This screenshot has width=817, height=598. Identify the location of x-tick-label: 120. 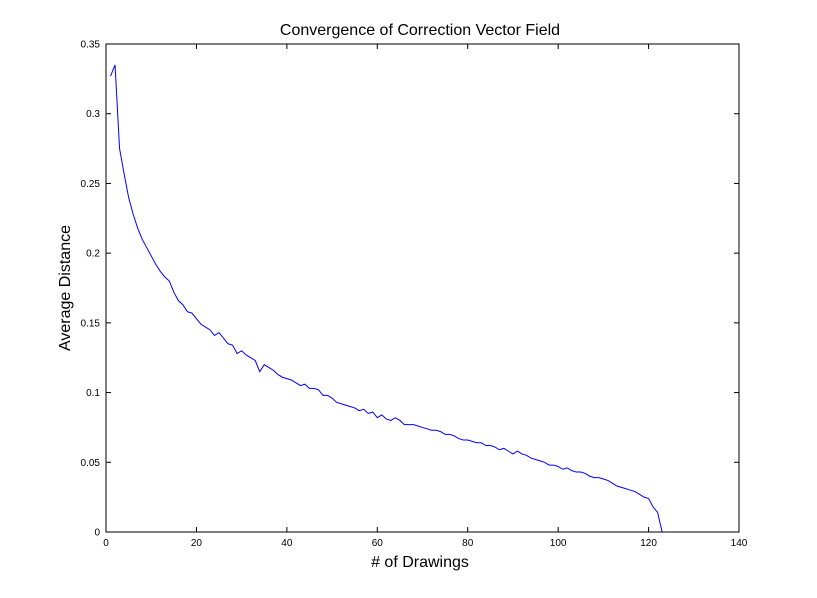
(648, 543).